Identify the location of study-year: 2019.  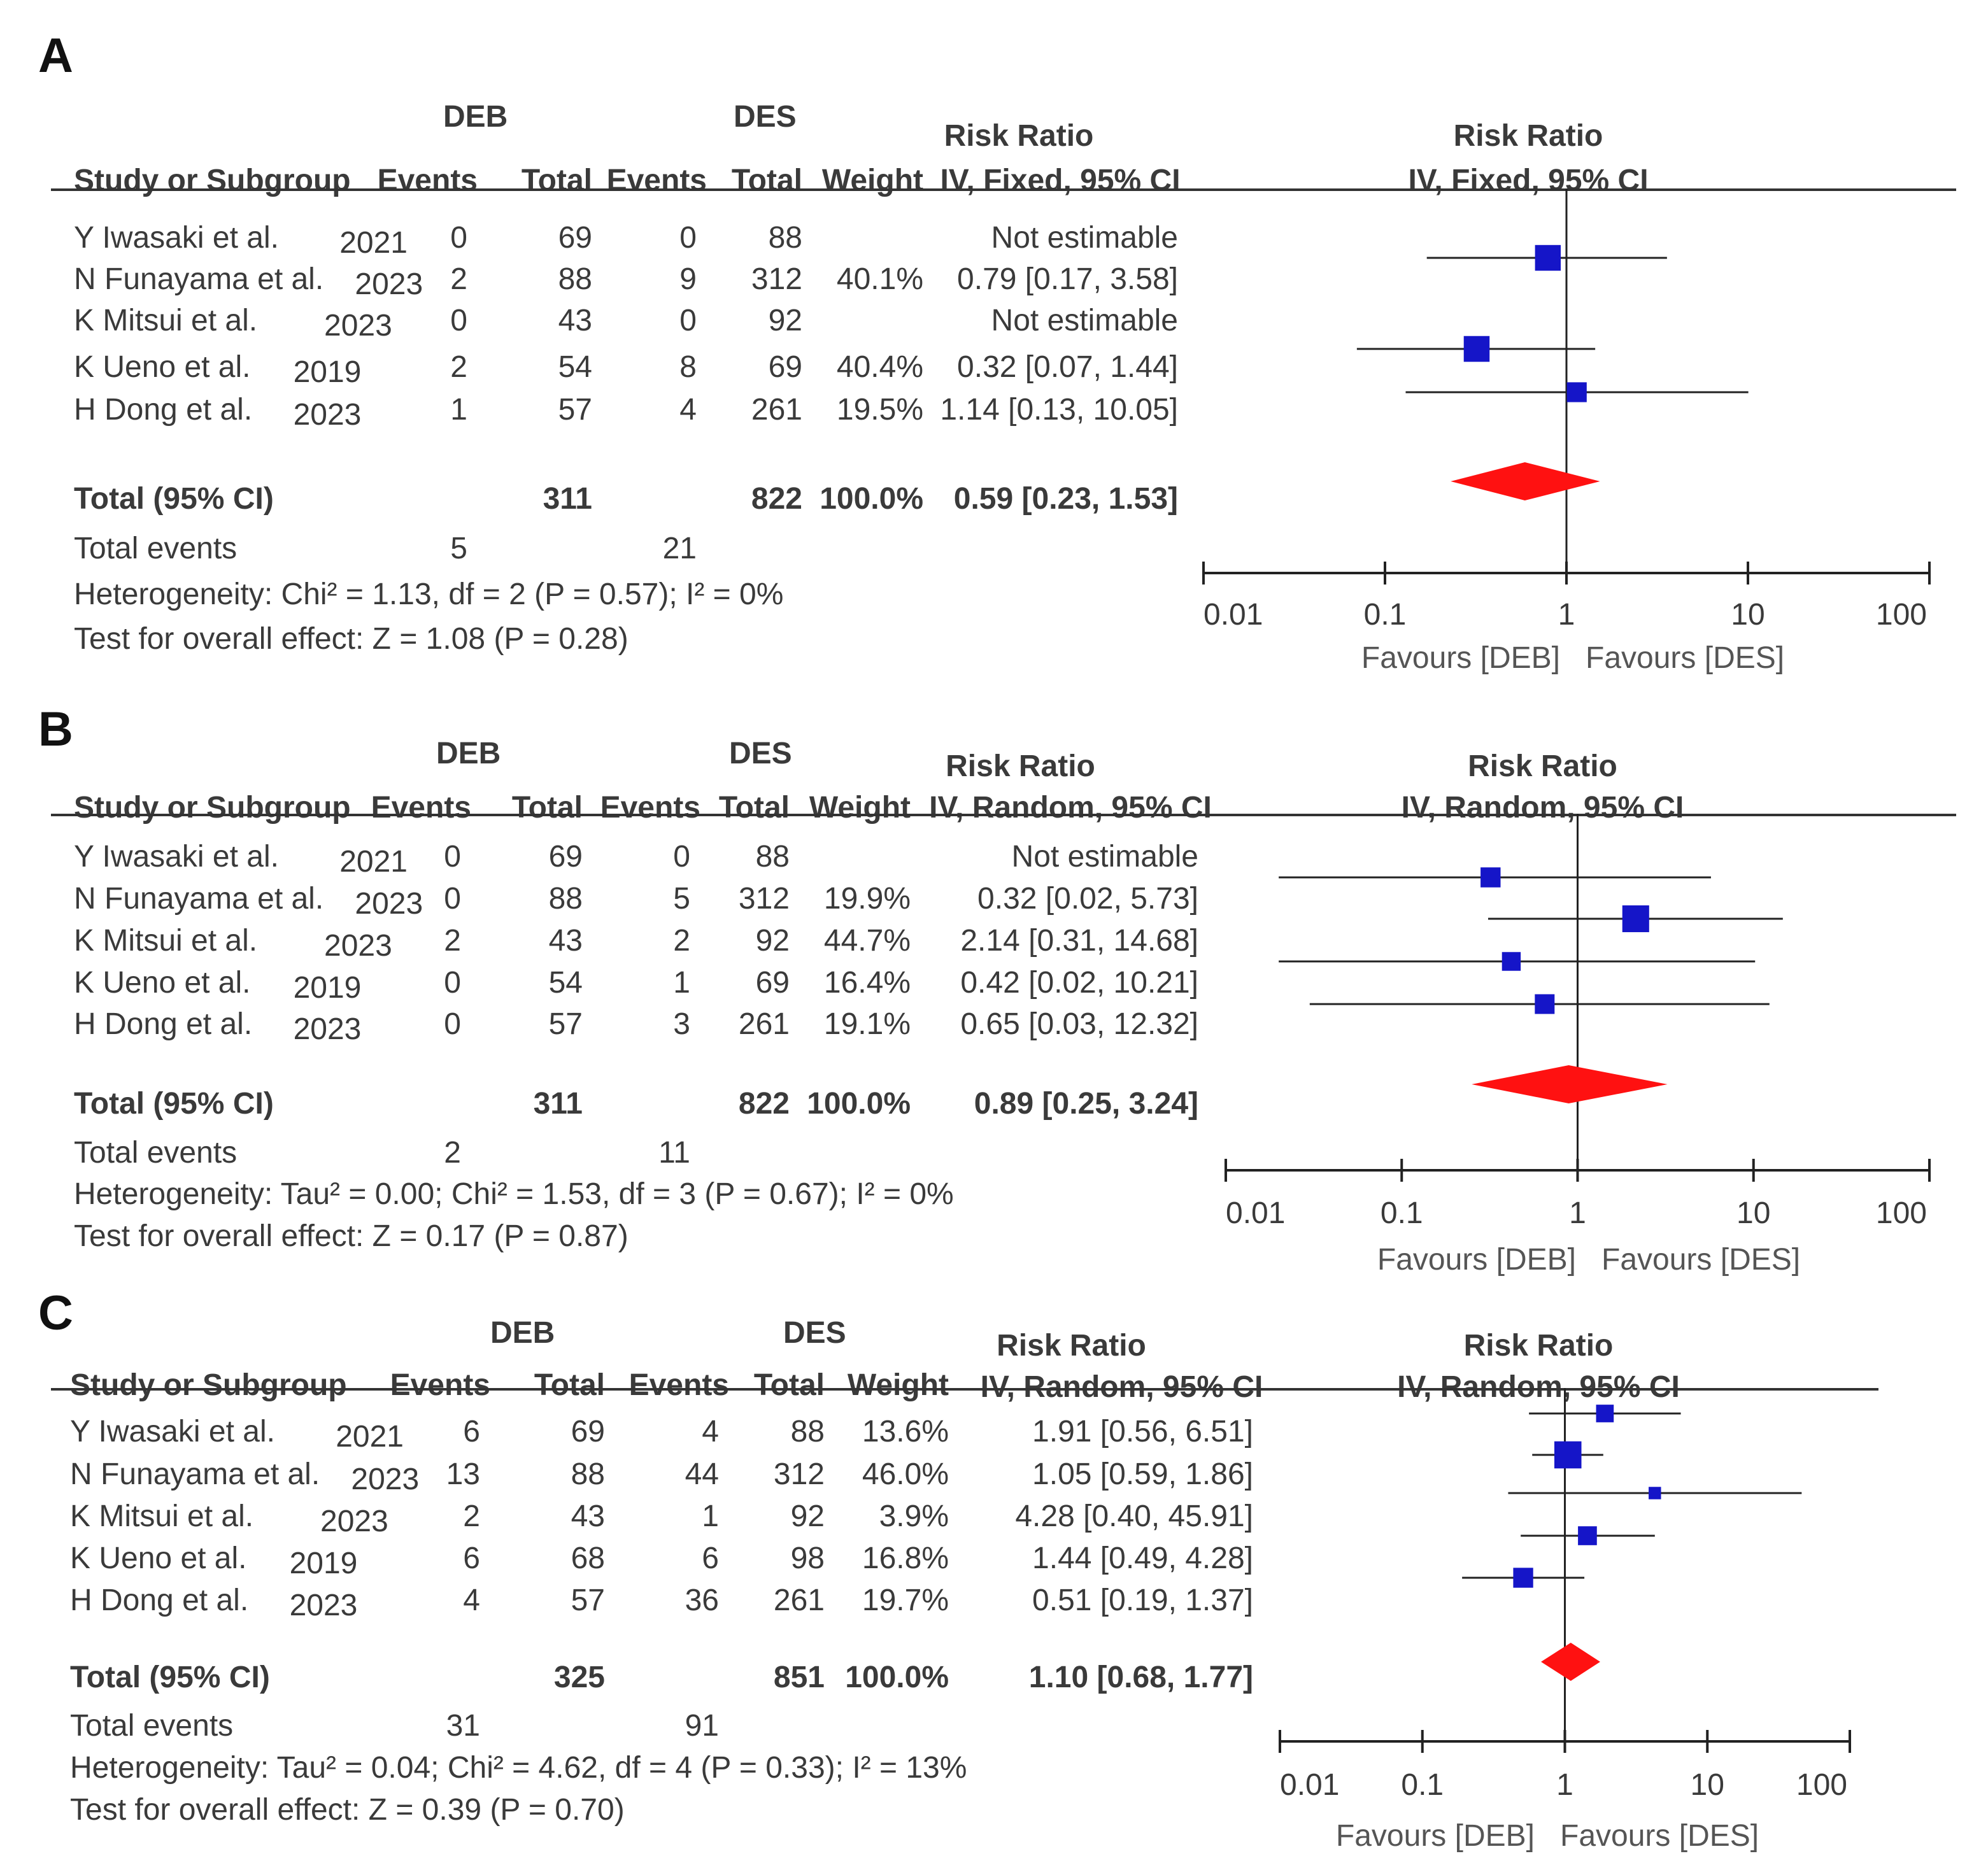
(327, 988).